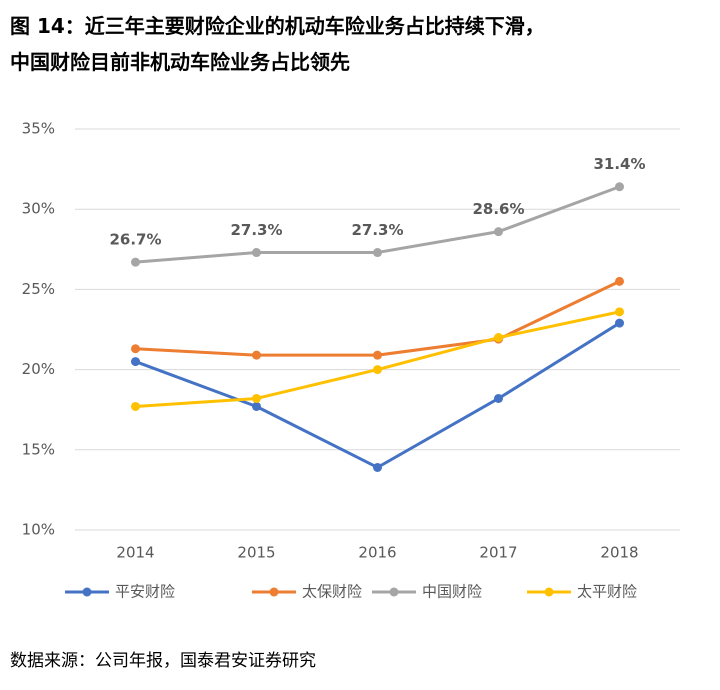 The width and height of the screenshot is (720, 690). I want to click on x-tick-label: 2017, so click(498, 553).